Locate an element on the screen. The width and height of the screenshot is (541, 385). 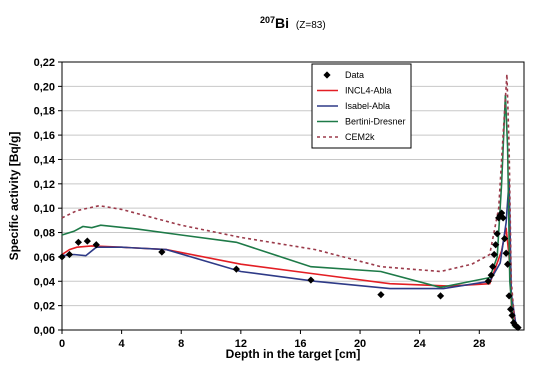
x-tick-label: 12 is located at coordinates (241, 344).